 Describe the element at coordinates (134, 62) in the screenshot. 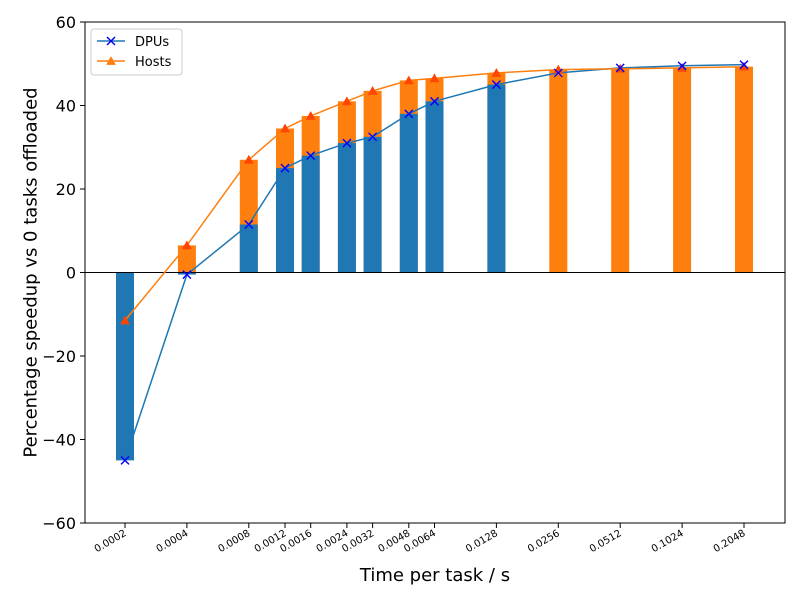

I see `legend-item-hosts: Hosts` at that location.